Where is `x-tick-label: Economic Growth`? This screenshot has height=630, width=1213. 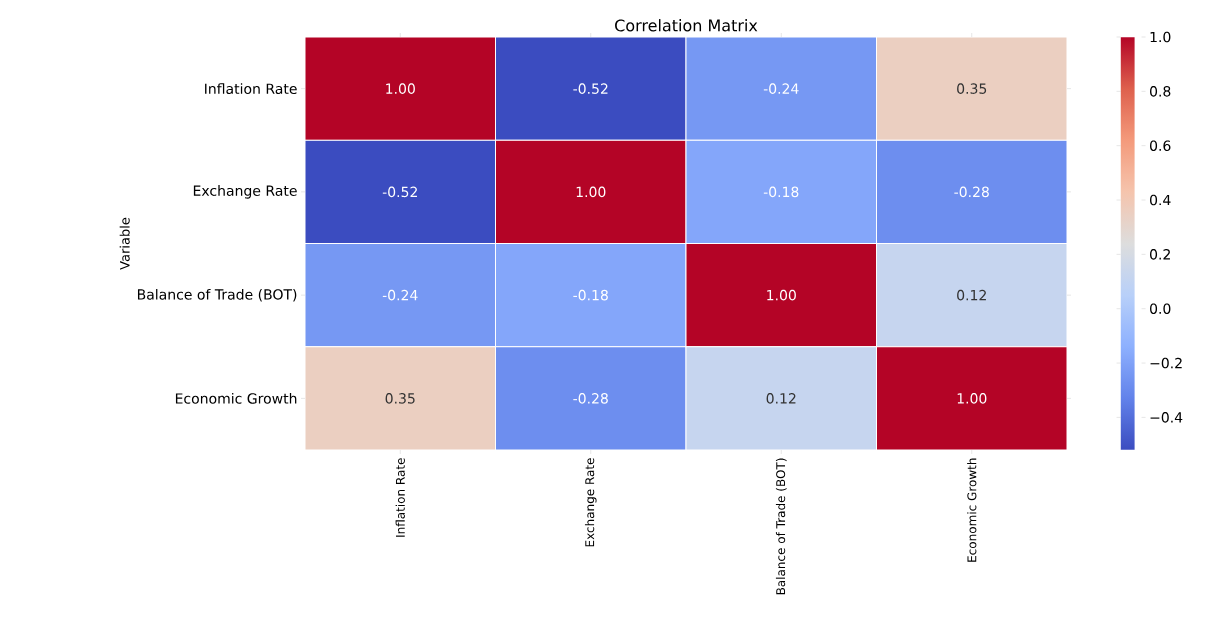
x-tick-label: Economic Growth is located at coordinates (972, 510).